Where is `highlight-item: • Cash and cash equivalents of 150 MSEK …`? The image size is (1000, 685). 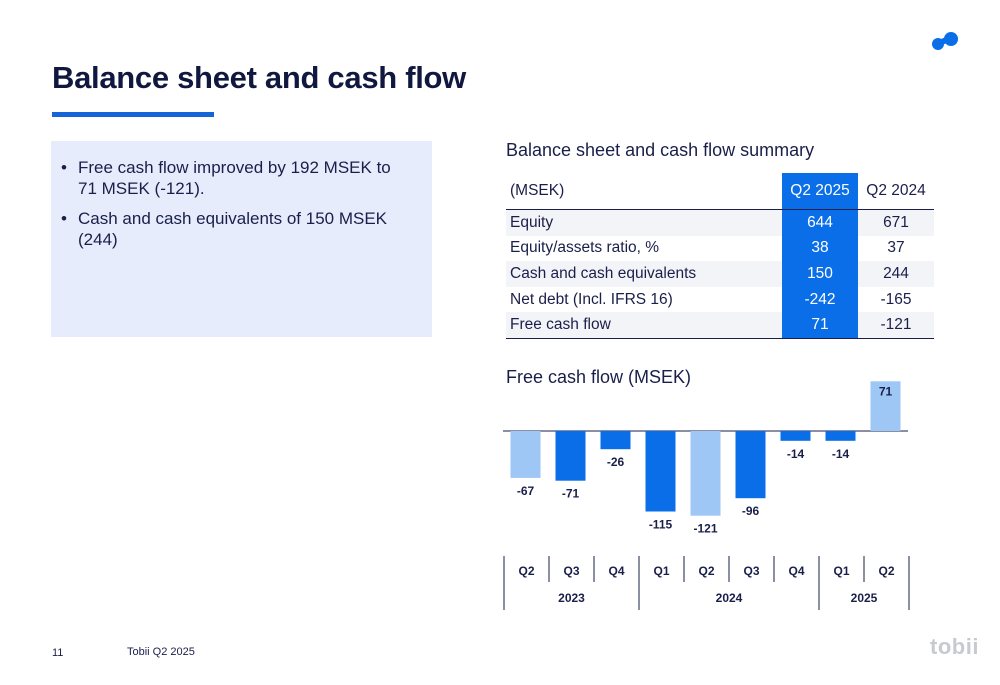 highlight-item: • Cash and cash equivalents of 150 MSEK … is located at coordinates (229, 229).